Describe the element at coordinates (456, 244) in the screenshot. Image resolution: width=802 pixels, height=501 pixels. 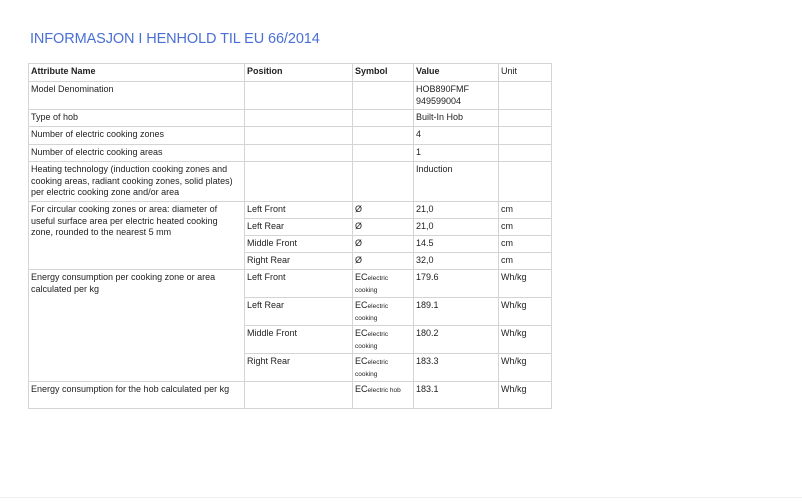
I see `value: 14.5` at that location.